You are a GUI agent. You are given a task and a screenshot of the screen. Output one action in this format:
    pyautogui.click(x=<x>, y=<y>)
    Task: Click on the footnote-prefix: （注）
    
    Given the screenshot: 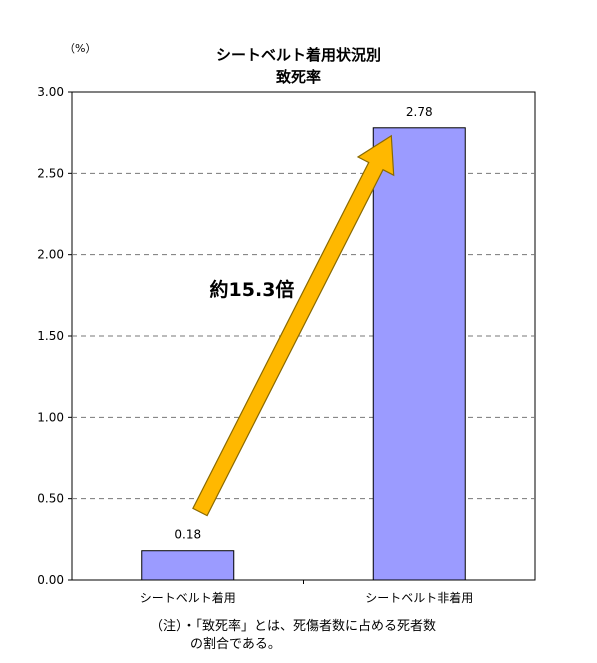 What is the action you would take?
    pyautogui.click(x=166, y=626)
    